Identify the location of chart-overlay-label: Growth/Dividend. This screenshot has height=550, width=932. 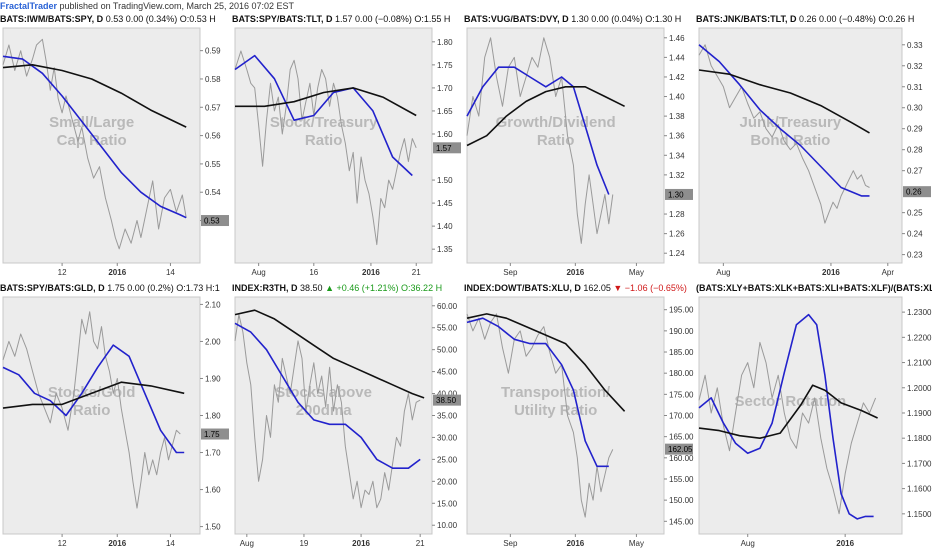
(556, 122).